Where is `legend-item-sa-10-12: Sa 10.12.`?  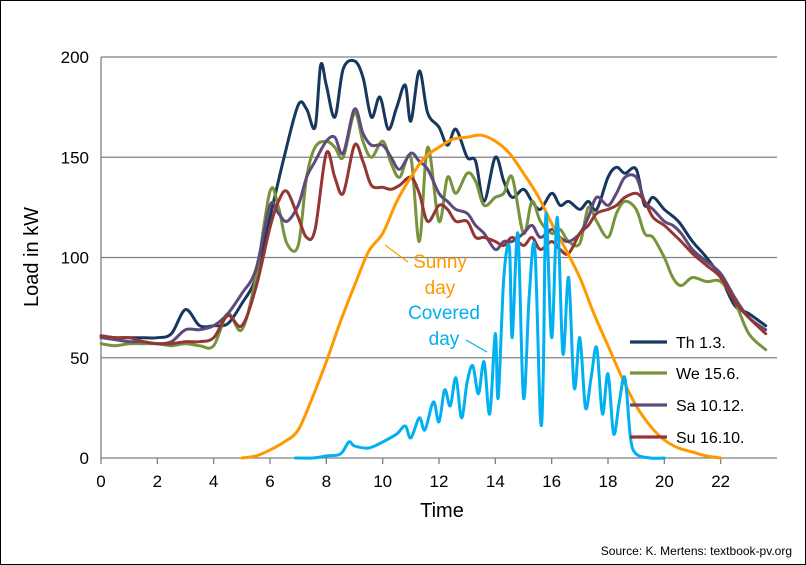 legend-item-sa-10-12: Sa 10.12. is located at coordinates (687, 406).